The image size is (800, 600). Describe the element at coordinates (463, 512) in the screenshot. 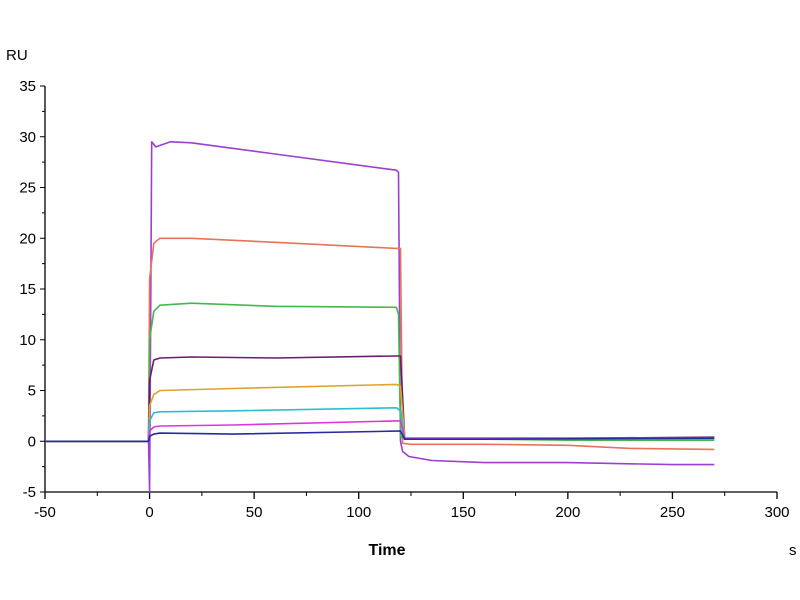

I see `x-tick-label: 150` at that location.